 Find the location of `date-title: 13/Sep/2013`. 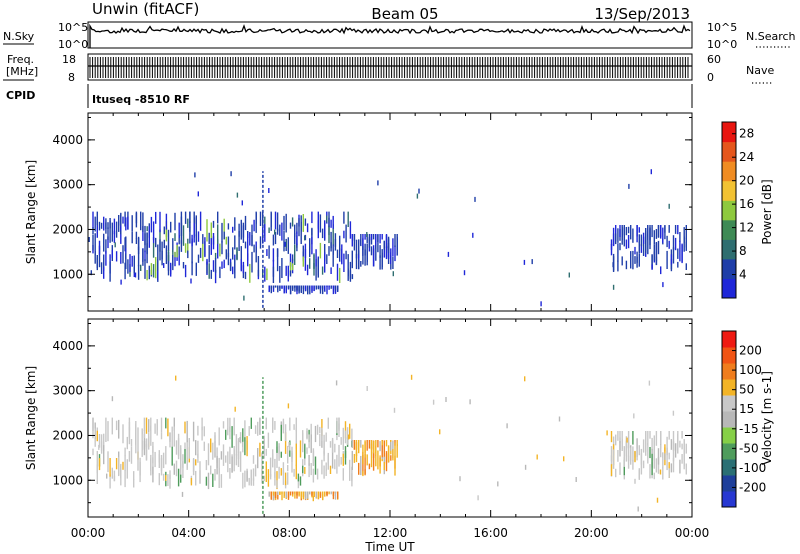

date-title: 13/Sep/2013 is located at coordinates (642, 14).